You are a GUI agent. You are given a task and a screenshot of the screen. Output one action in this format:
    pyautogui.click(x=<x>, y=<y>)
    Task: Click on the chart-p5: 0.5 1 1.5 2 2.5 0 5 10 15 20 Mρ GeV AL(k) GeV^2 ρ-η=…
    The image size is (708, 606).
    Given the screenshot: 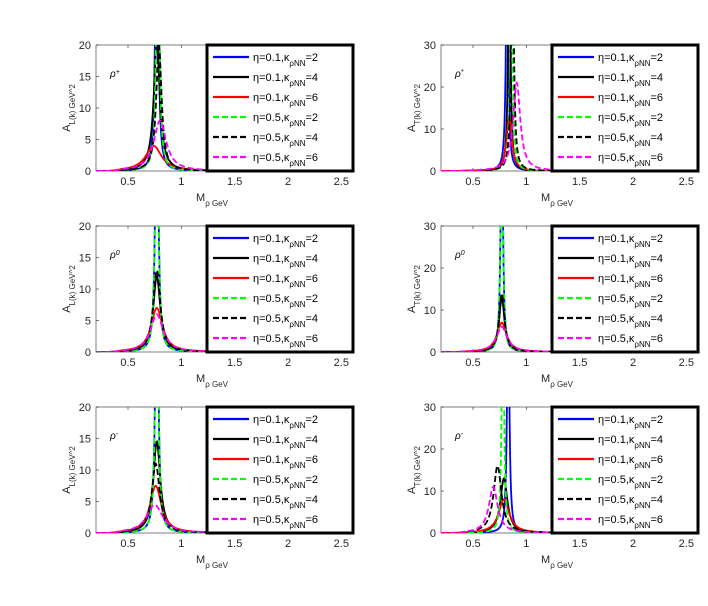 What is the action you would take?
    pyautogui.click(x=208, y=486)
    